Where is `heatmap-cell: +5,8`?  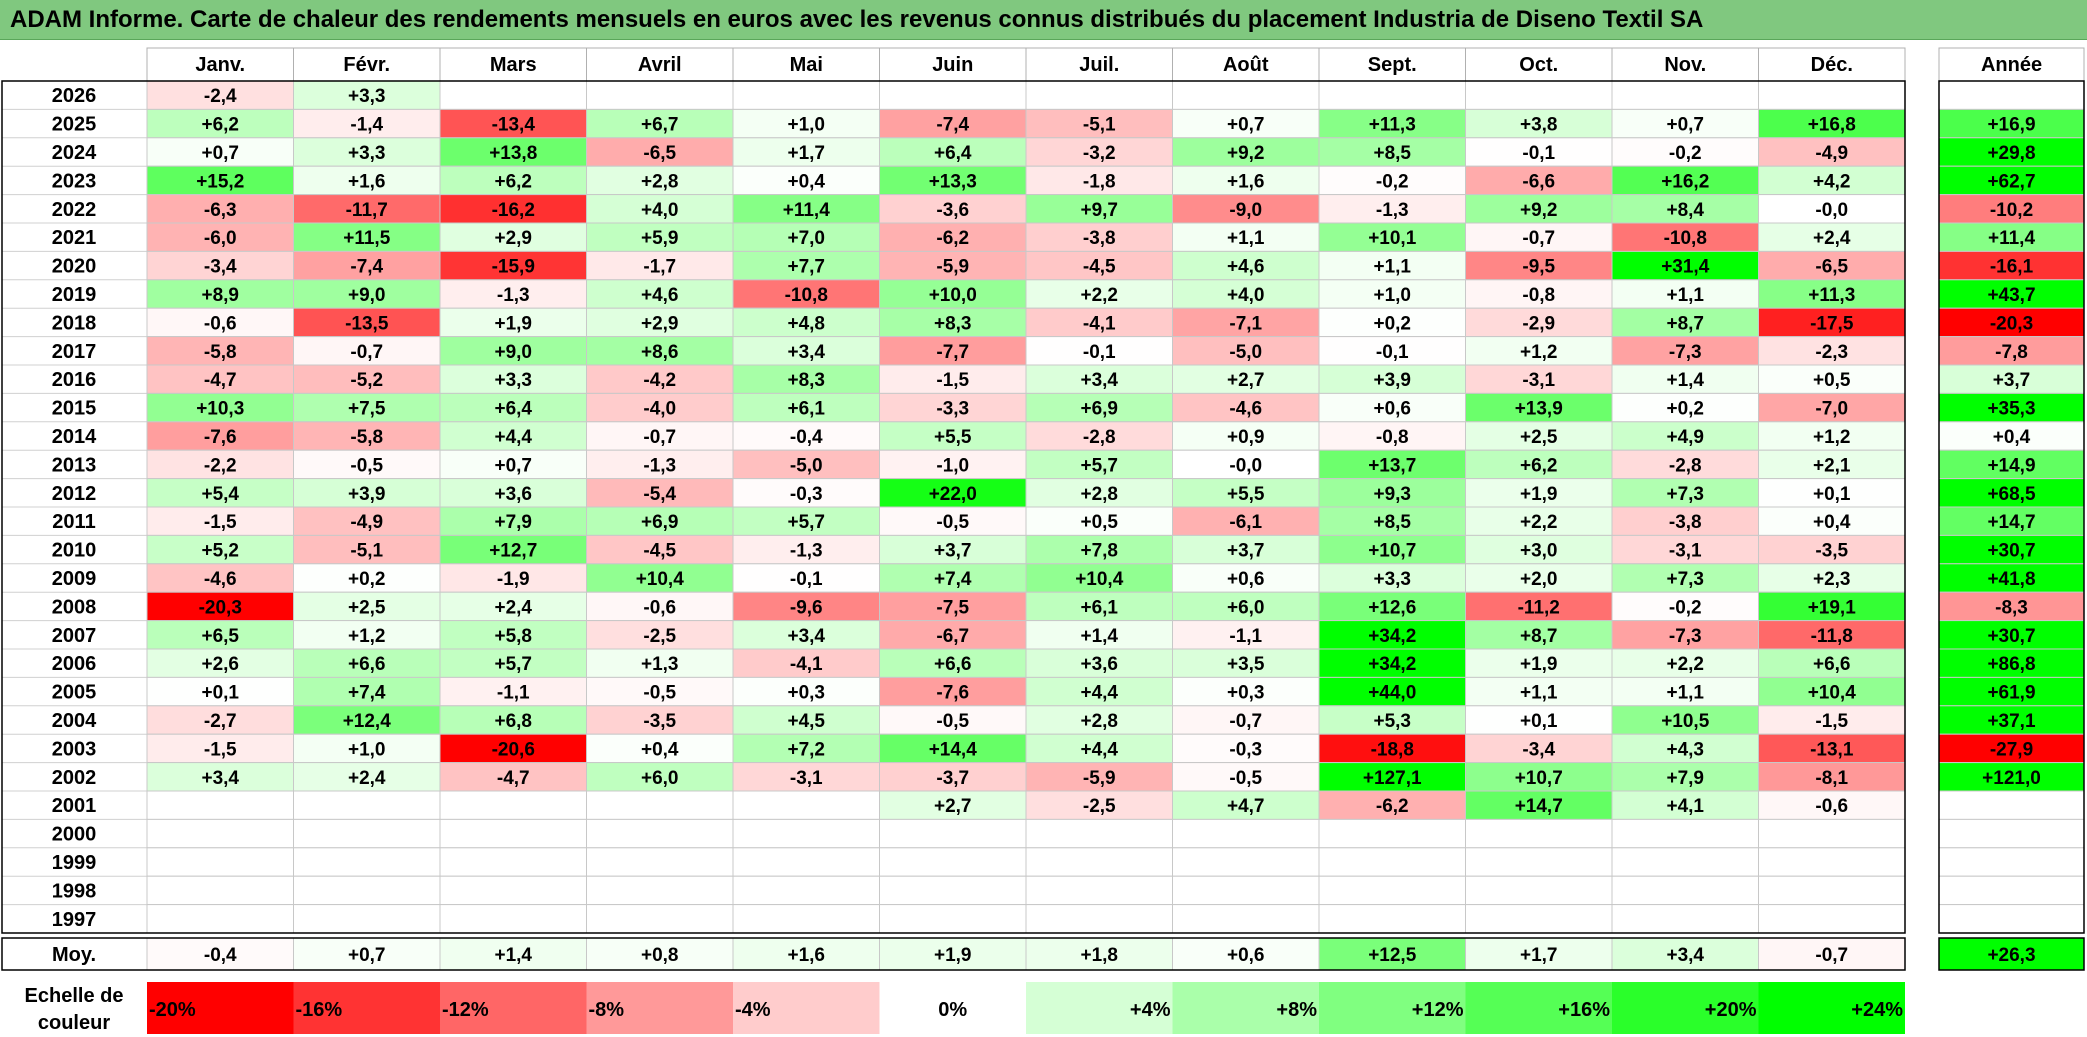 heatmap-cell: +5,8 is located at coordinates (513, 635).